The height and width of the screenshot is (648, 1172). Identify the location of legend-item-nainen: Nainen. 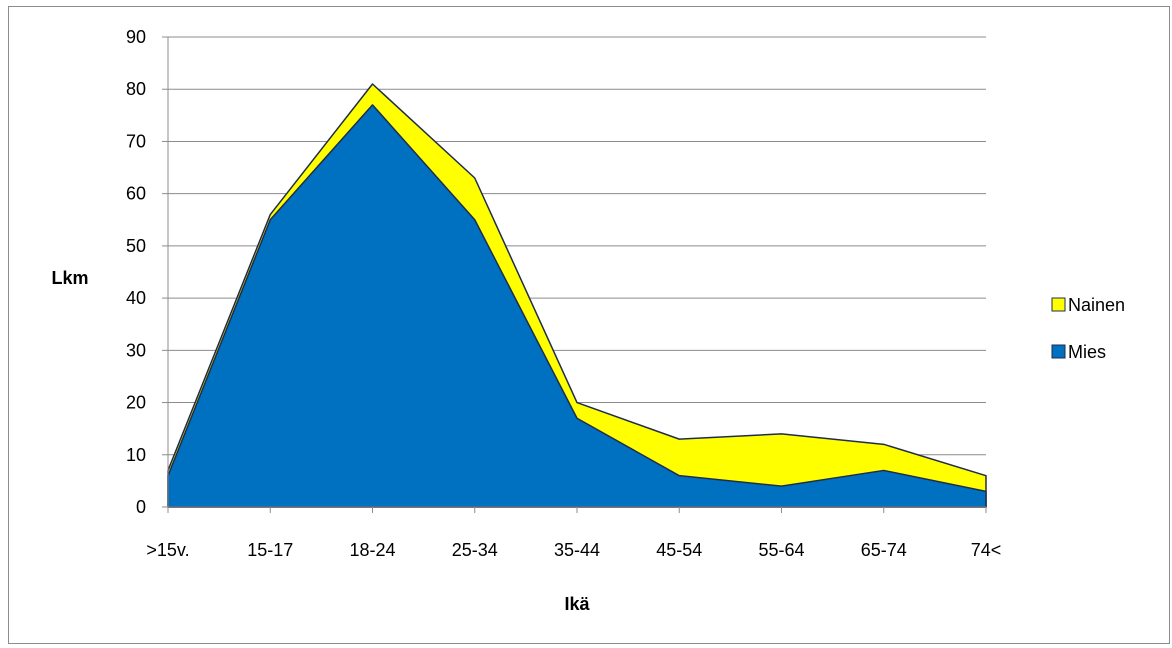
(1088, 305).